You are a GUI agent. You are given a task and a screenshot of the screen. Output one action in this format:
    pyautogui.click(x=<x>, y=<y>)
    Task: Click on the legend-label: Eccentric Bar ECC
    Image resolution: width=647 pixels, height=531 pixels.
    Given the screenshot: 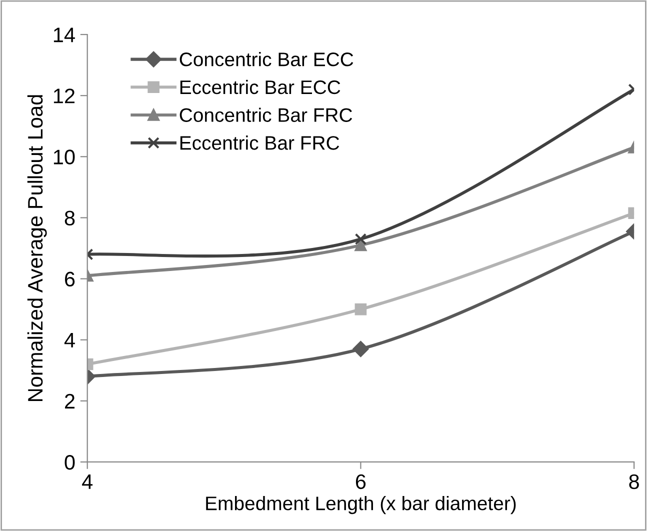 What is the action you would take?
    pyautogui.click(x=260, y=87)
    